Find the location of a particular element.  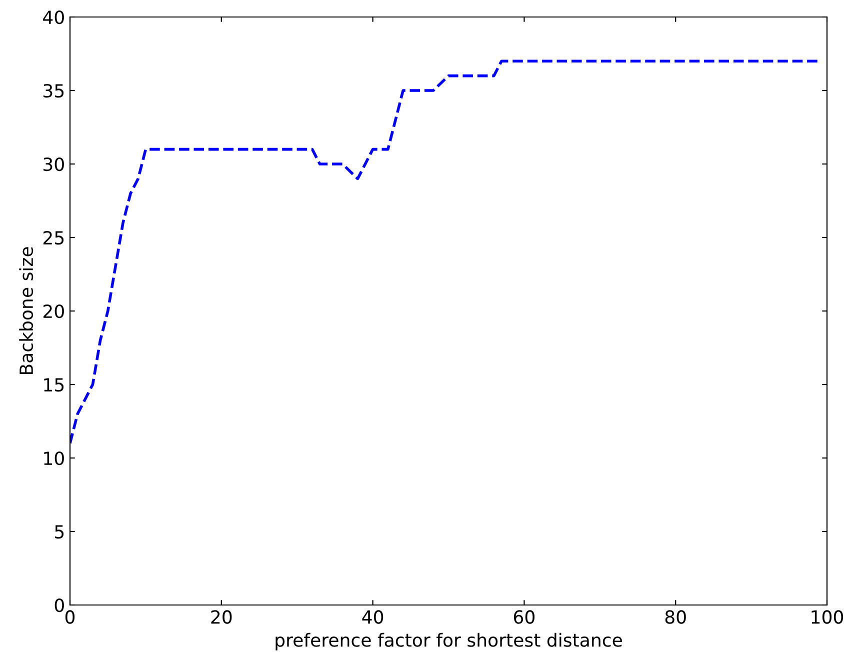

x-tick-label: 60 is located at coordinates (524, 617).